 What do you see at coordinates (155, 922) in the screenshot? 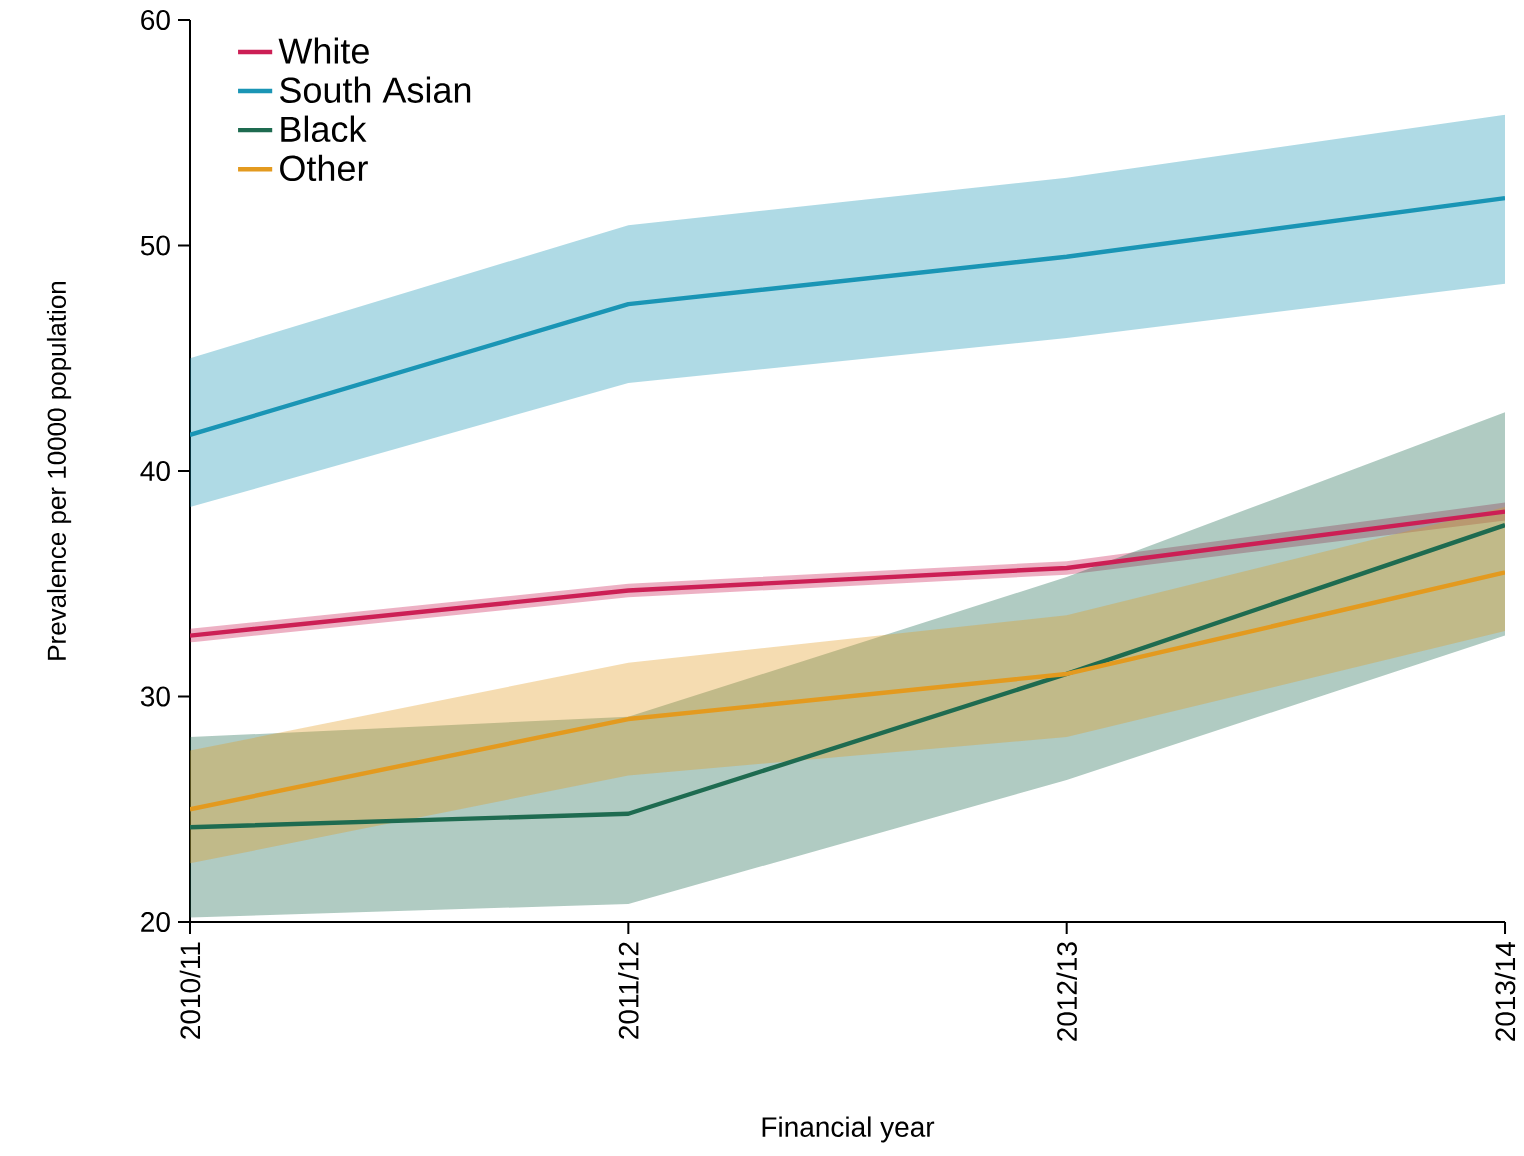
I see `y-tick-label: 20` at bounding box center [155, 922].